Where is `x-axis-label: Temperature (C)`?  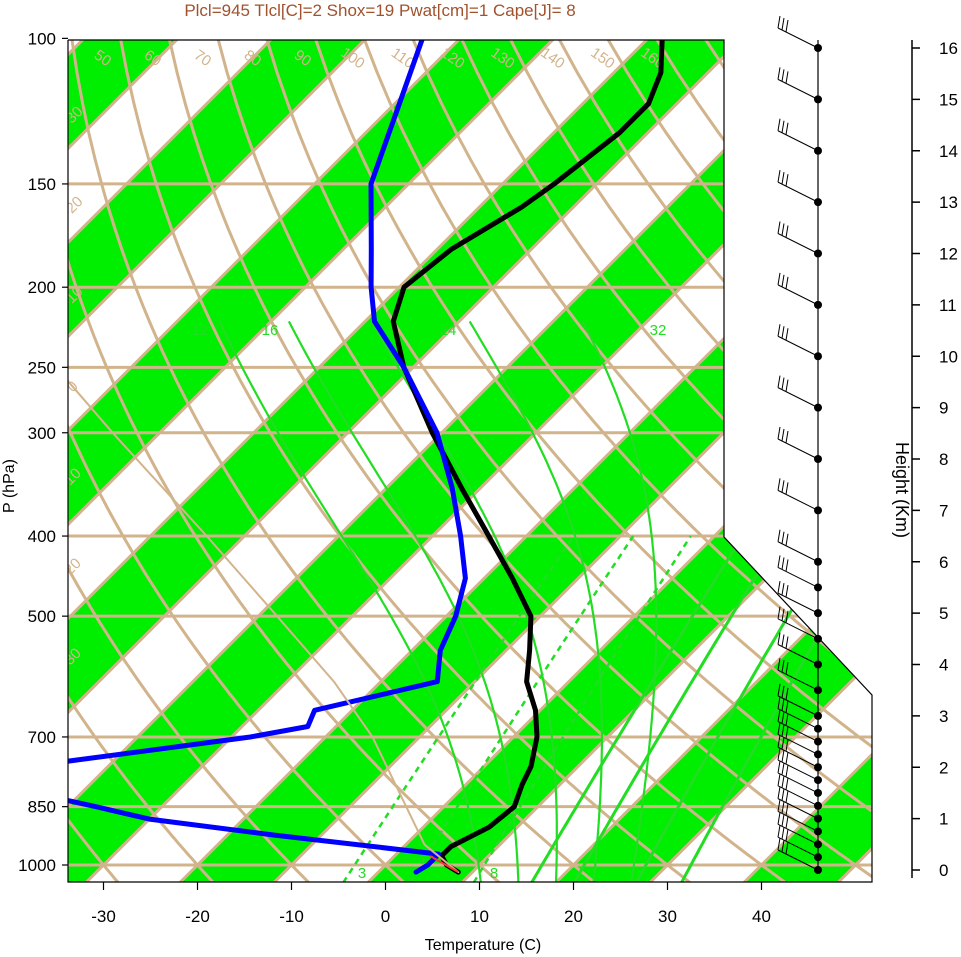 x-axis-label: Temperature (C) is located at coordinates (483, 945).